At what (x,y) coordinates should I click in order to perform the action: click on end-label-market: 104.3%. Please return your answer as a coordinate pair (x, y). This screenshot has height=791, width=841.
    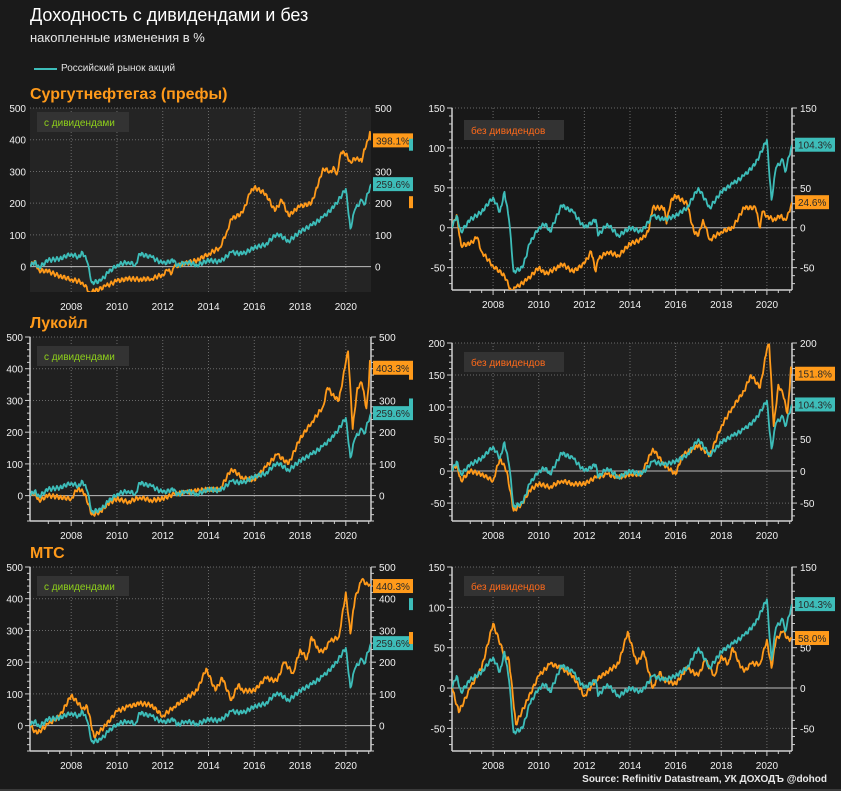
    Looking at the image, I should click on (815, 405).